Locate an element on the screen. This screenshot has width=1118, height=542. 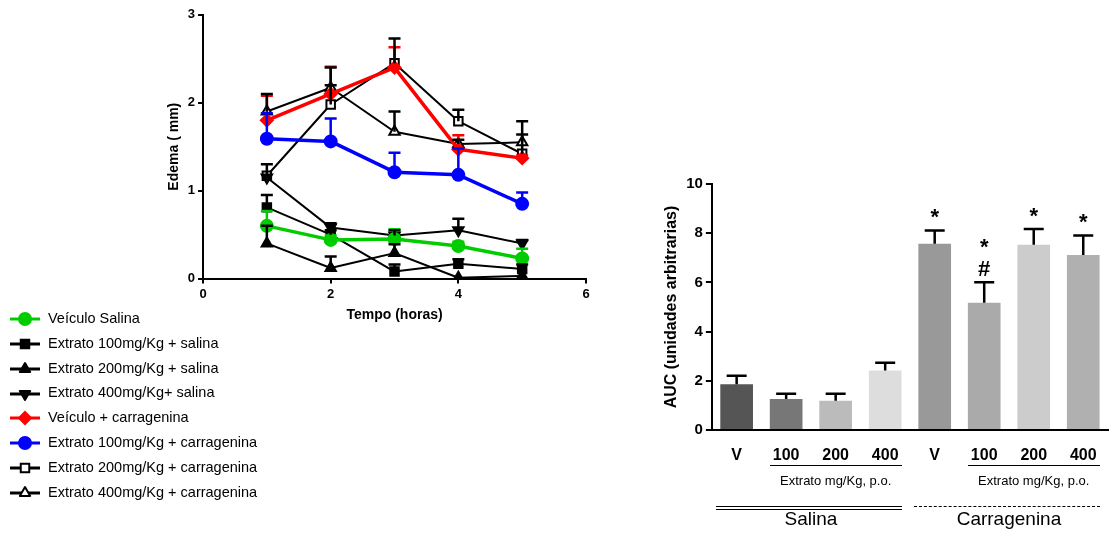
y-tick-label: 10 is located at coordinates (694, 183).